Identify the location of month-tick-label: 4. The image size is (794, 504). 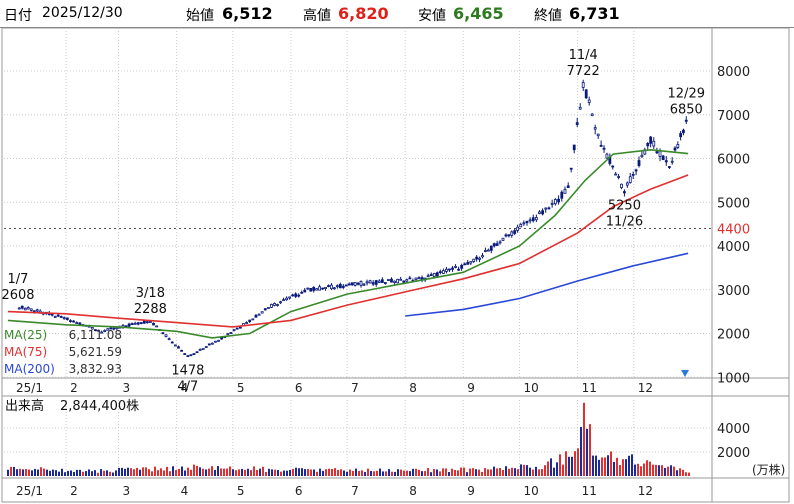
(185, 388).